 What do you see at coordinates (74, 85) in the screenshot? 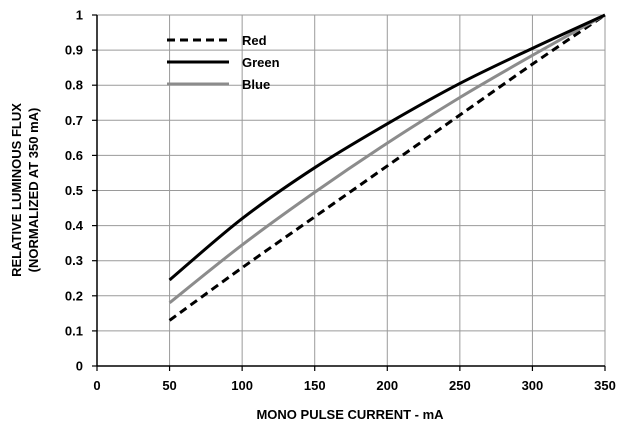
I see `y-tick-label: 0.8` at bounding box center [74, 85].